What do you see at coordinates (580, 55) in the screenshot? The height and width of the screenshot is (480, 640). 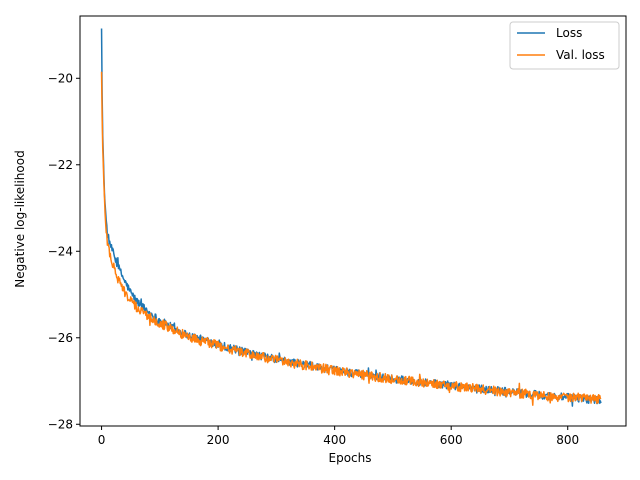 I see `legend-label-val-loss: Val. loss` at bounding box center [580, 55].